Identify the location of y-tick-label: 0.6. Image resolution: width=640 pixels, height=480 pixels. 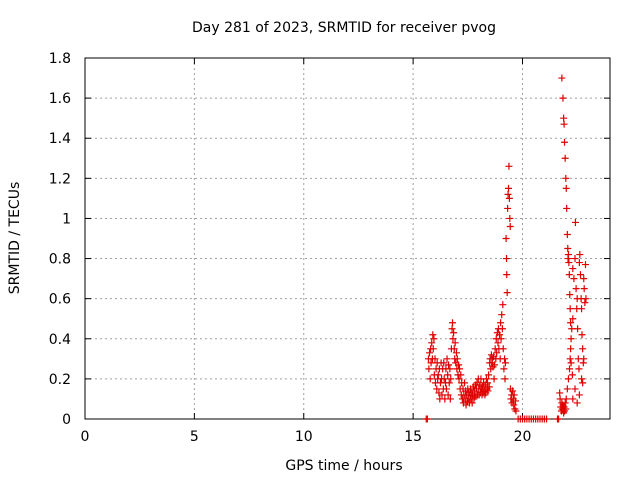
(60, 300).